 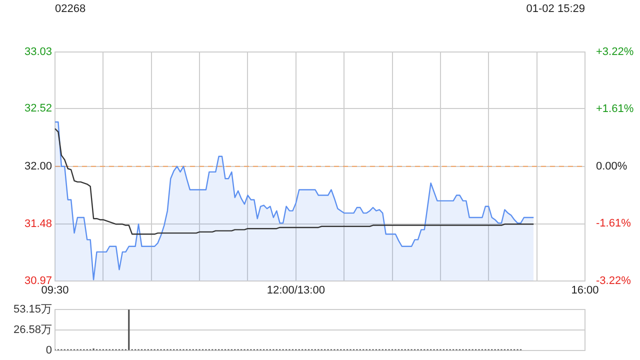 I want to click on chart-title: 02268, so click(x=70, y=9).